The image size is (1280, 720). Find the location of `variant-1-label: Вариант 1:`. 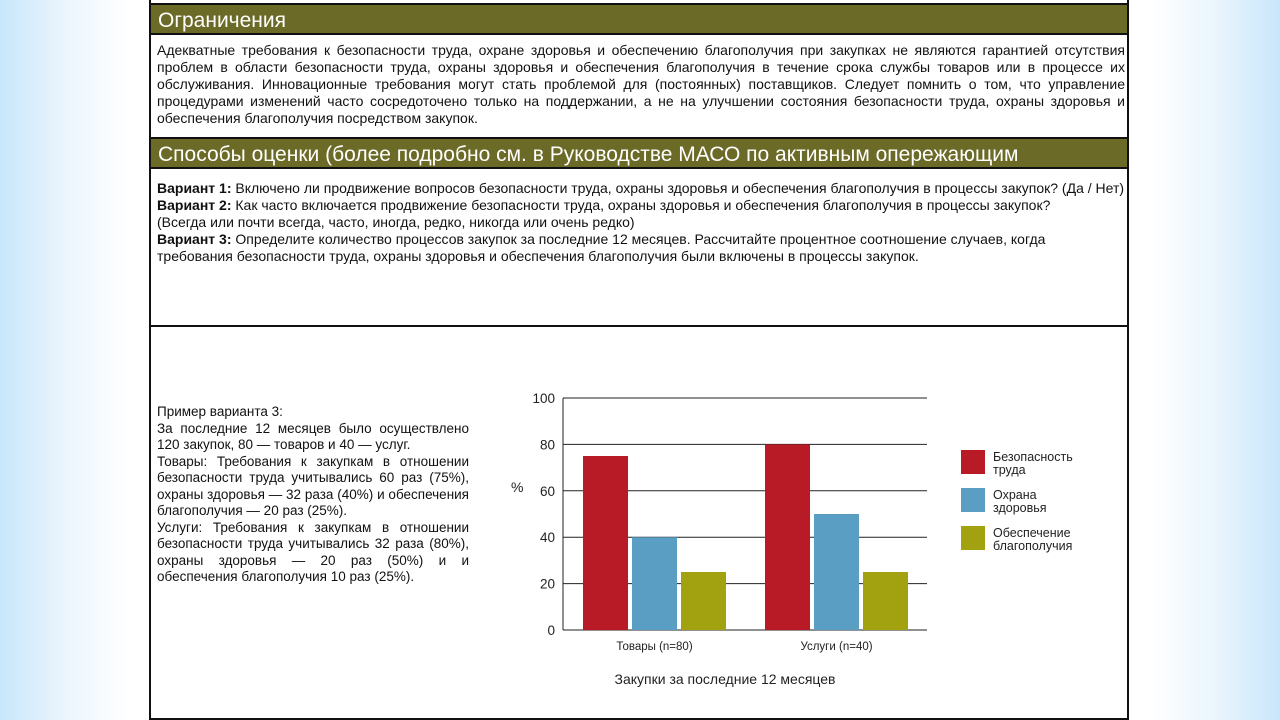

variant-1-label: Вариант 1: is located at coordinates (194, 188).